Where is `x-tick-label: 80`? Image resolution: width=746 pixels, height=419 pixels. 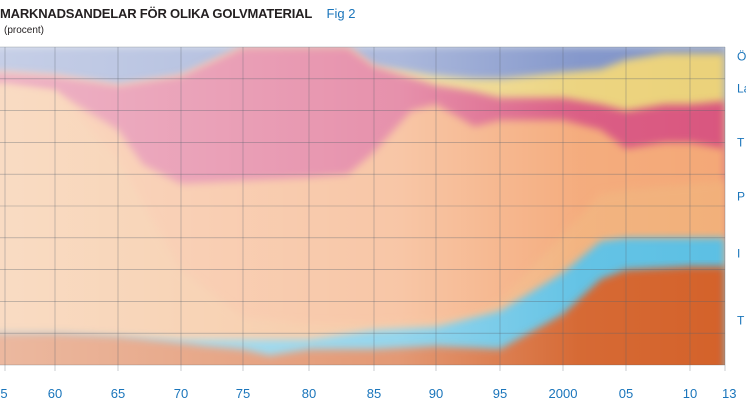
x-tick-label: 80 is located at coordinates (309, 393).